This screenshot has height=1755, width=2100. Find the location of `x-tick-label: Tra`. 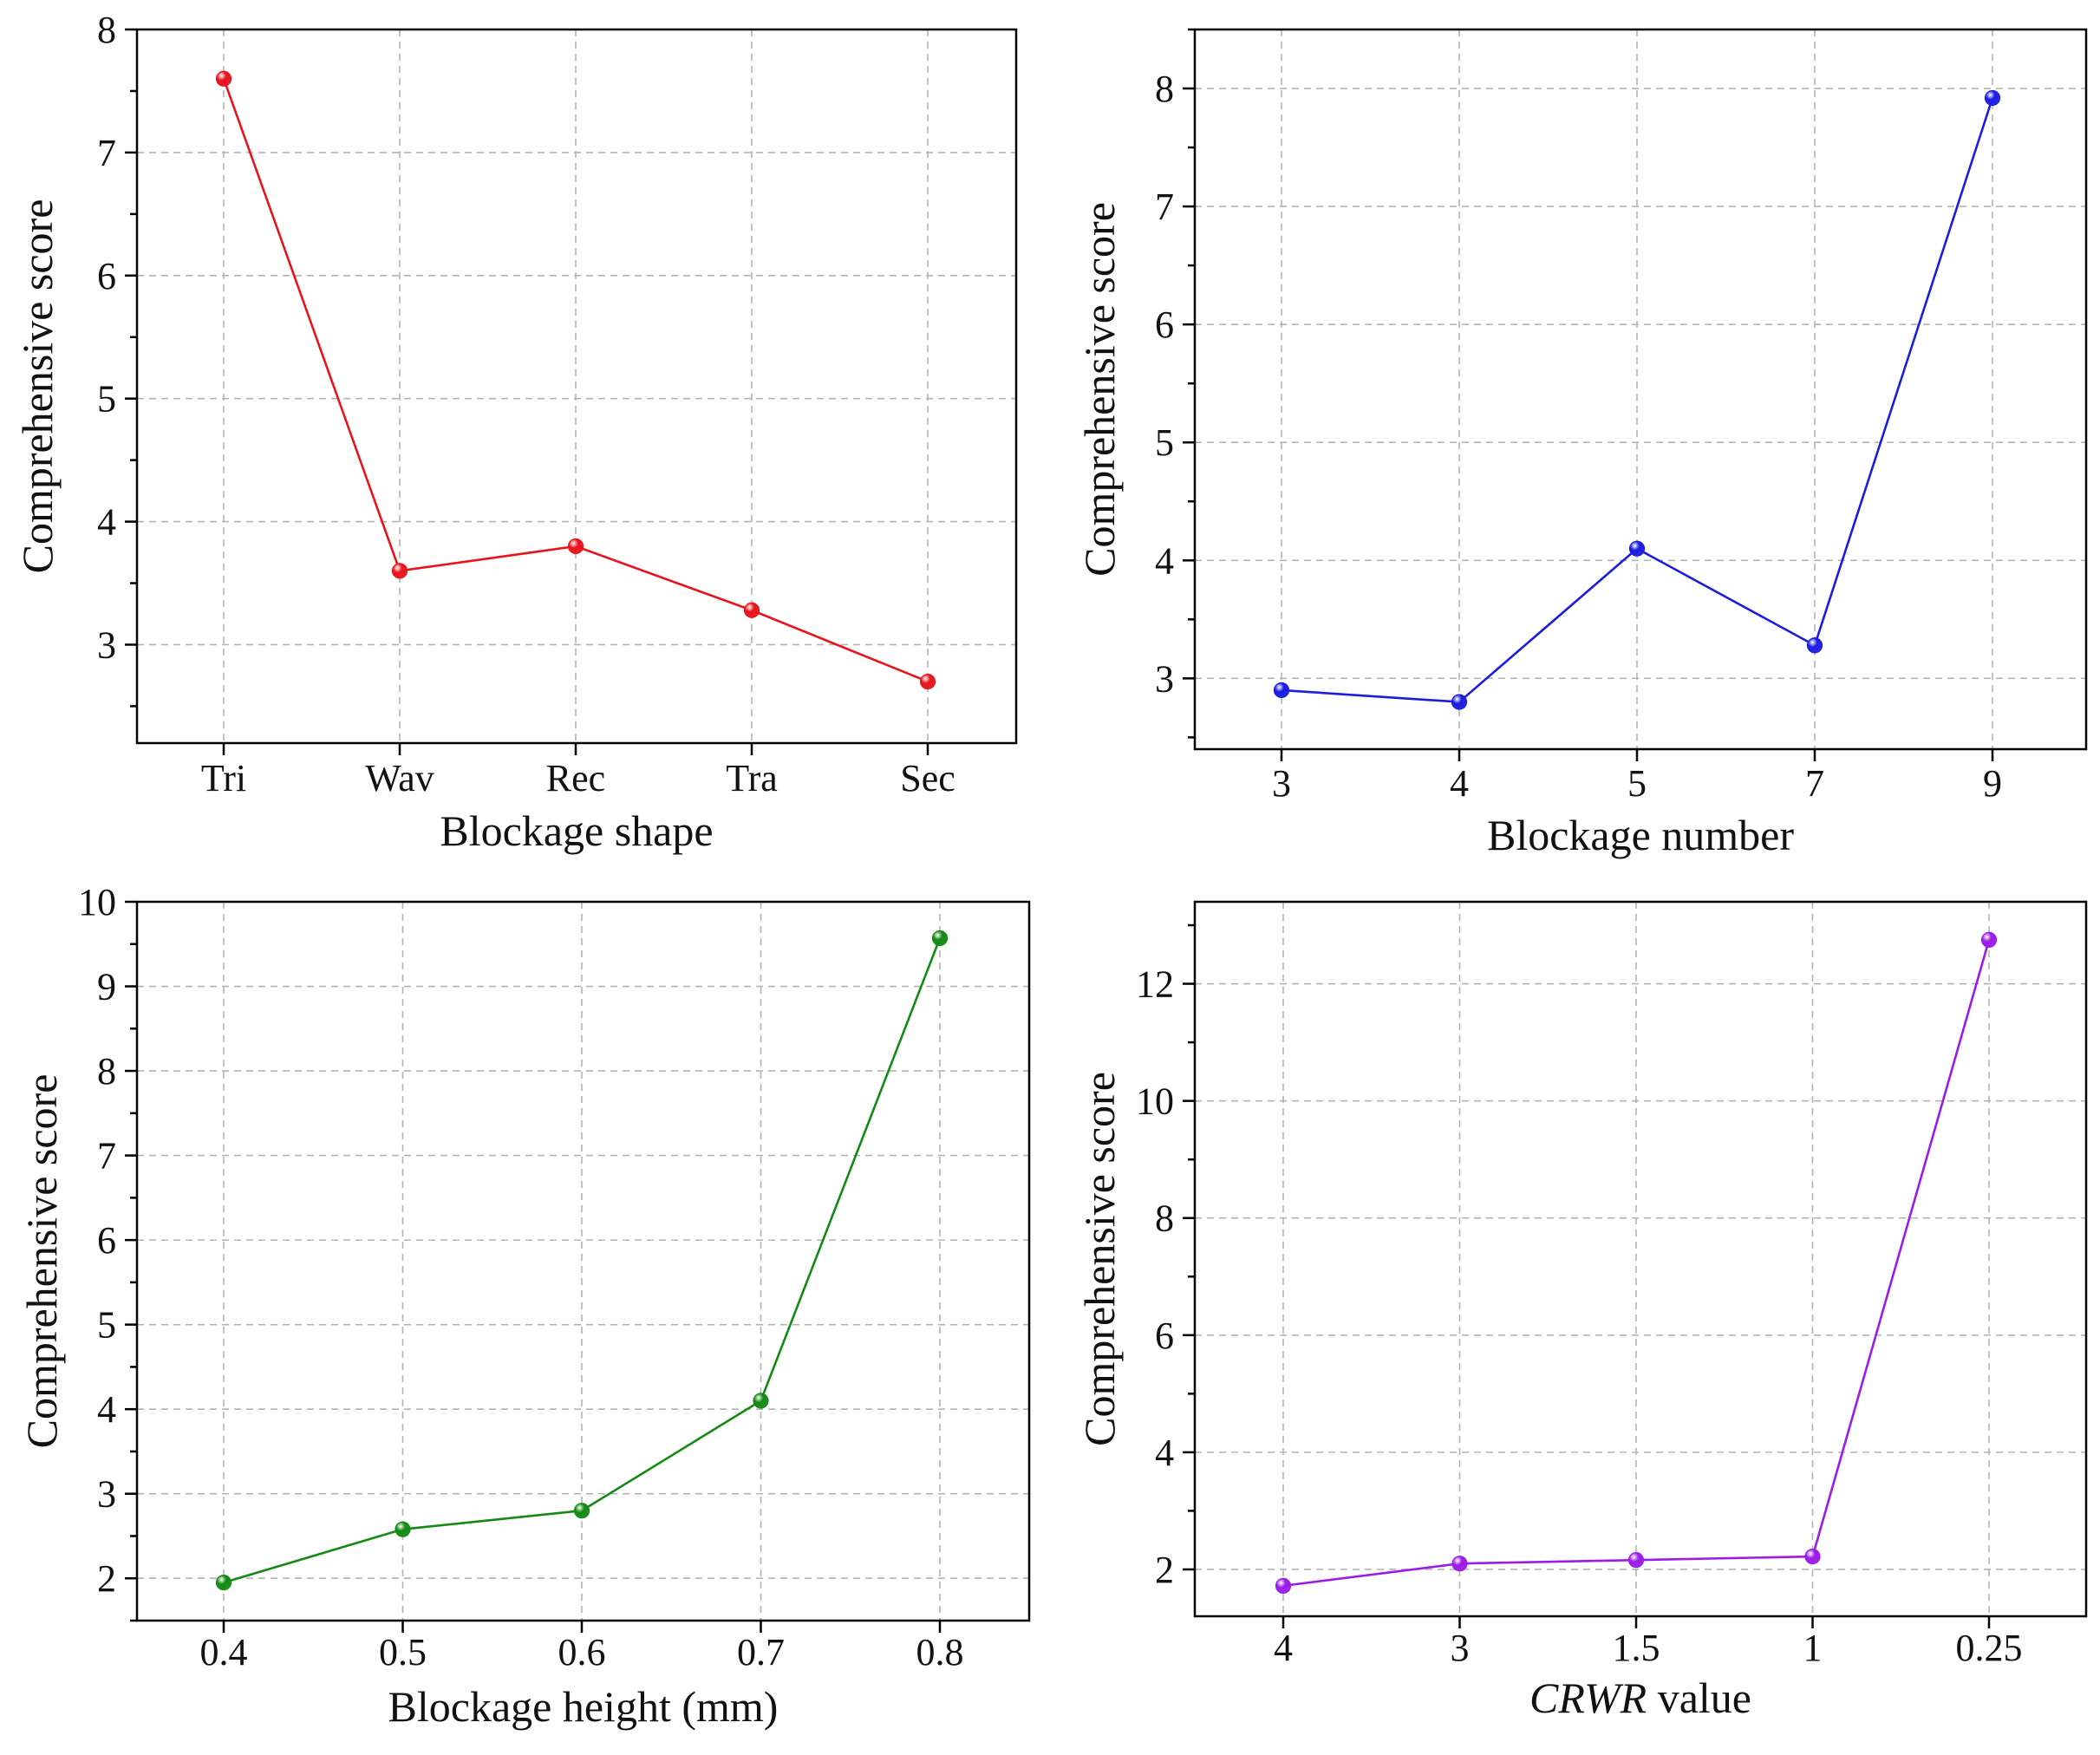

x-tick-label: Tra is located at coordinates (752, 778).